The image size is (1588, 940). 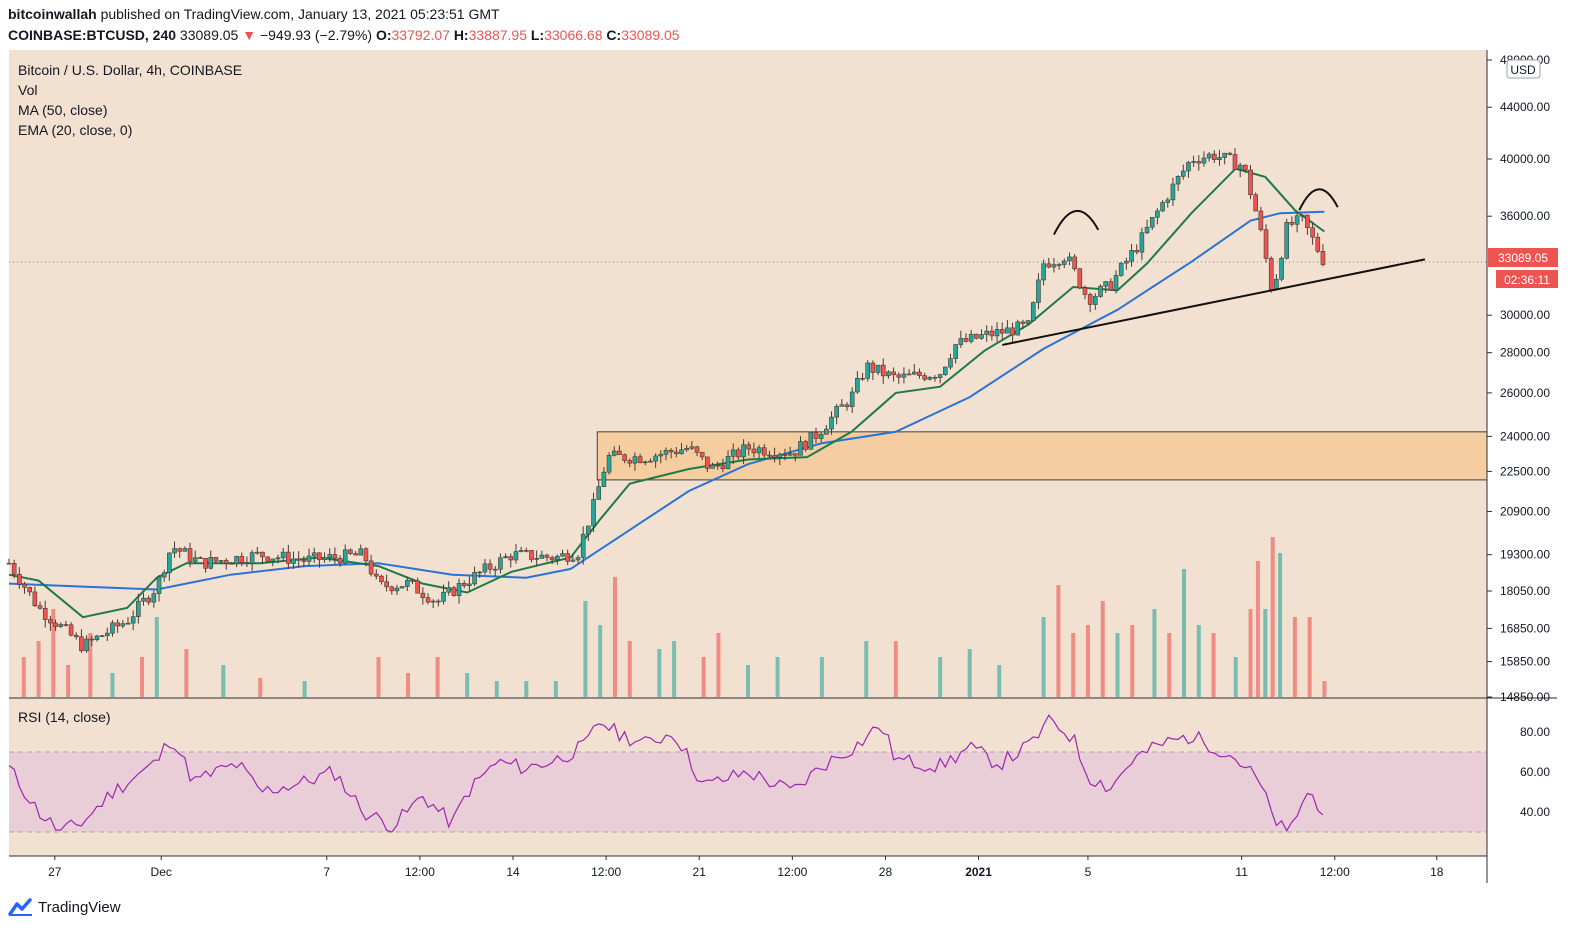 I want to click on tradingview-branding: TradingView, so click(x=64, y=907).